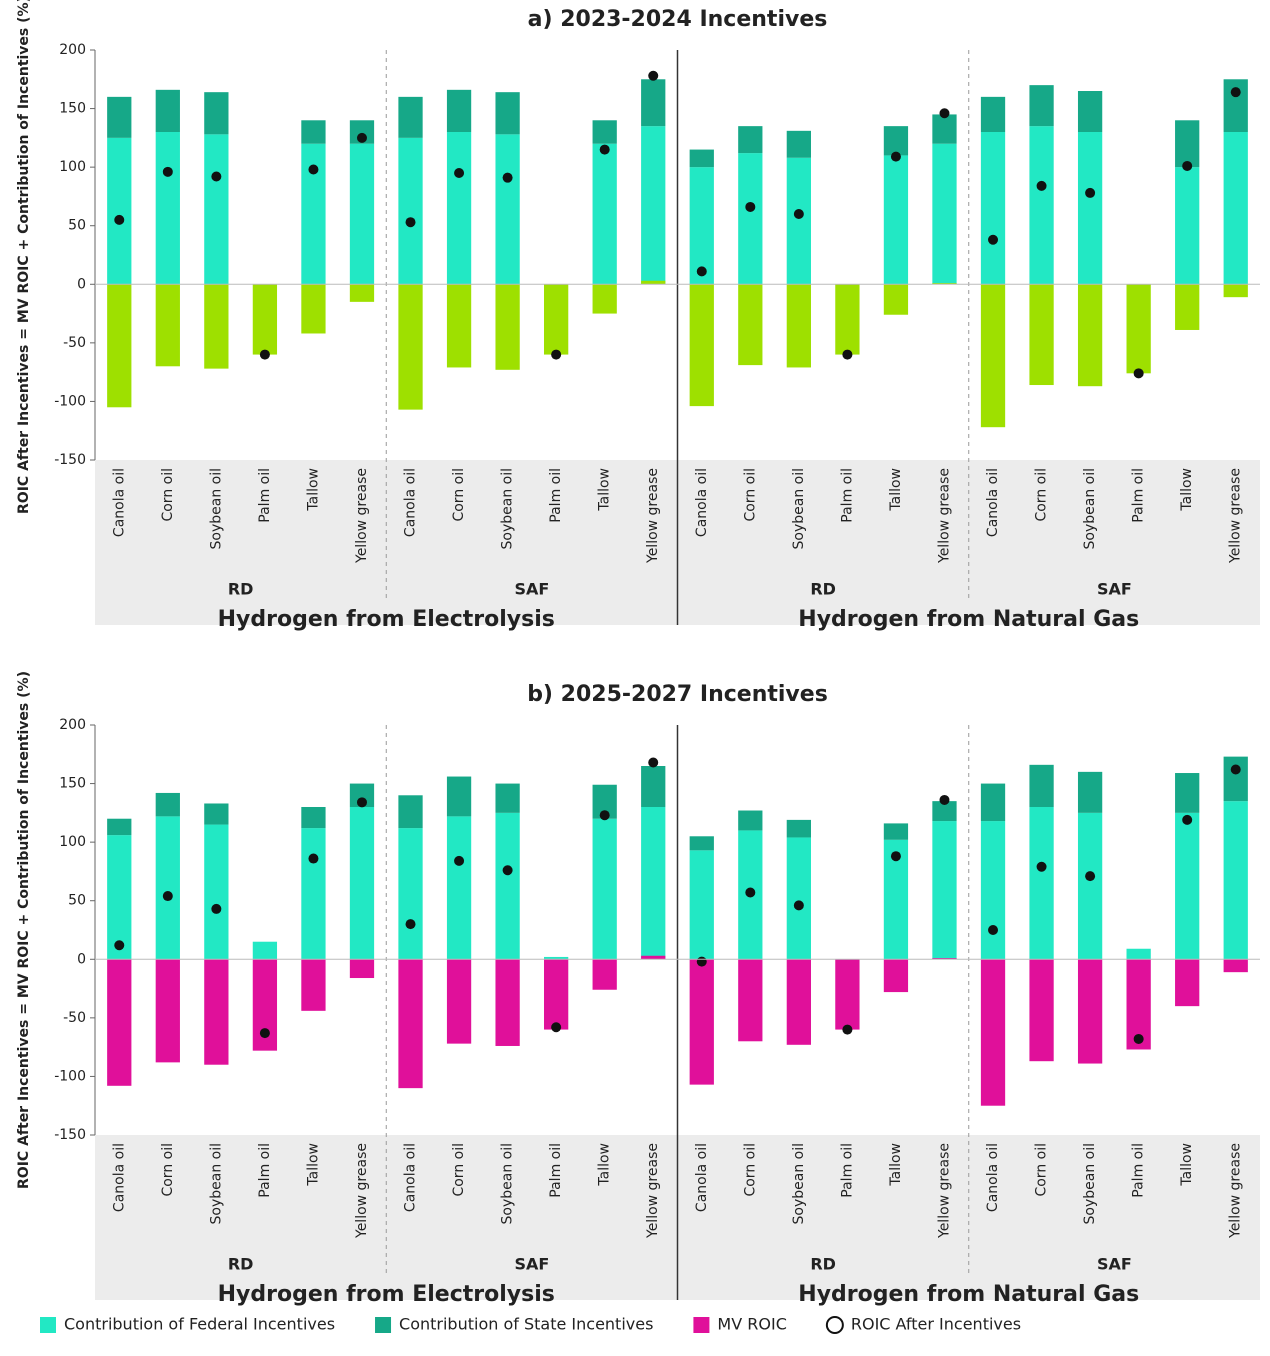 This screenshot has width=1270, height=1356. What do you see at coordinates (968, 619) in the screenshot?
I see `group-label: Hydrogen from Natural Gas` at bounding box center [968, 619].